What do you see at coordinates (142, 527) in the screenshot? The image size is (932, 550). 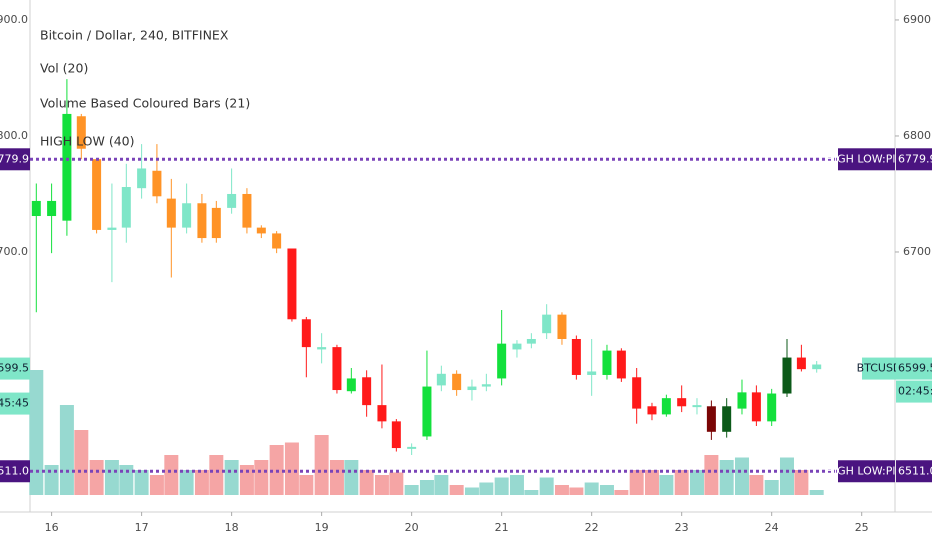 I see `x-tick-label: 17` at bounding box center [142, 527].